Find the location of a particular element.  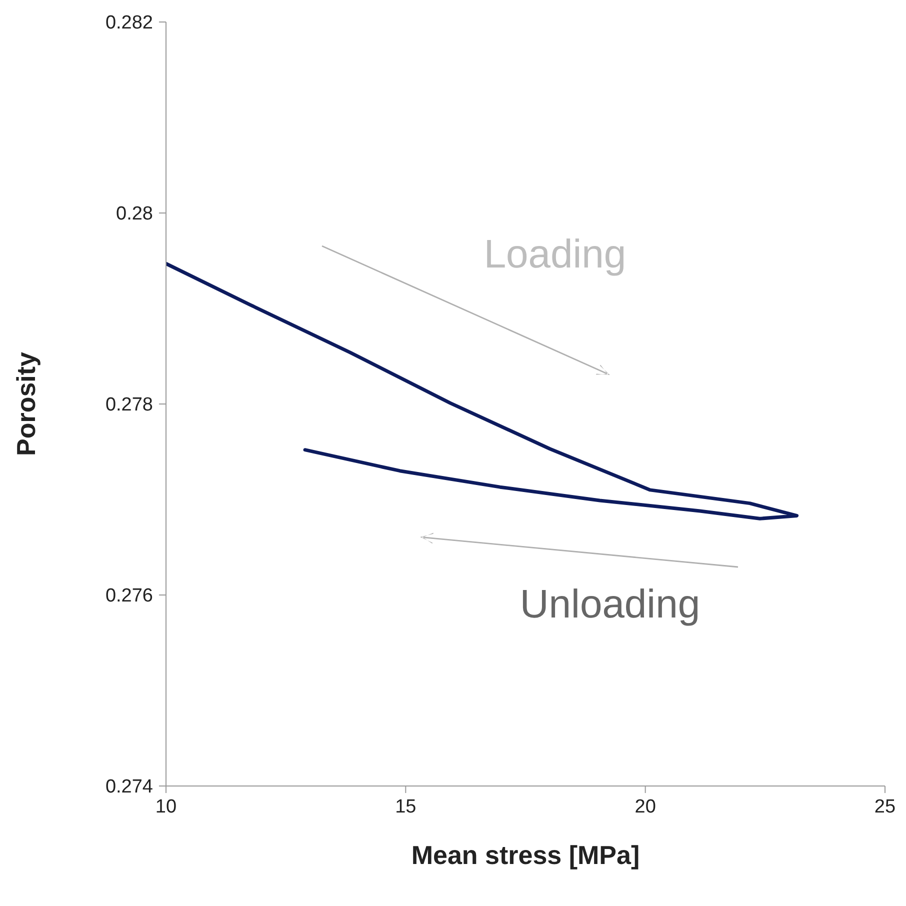

y-tick-label: 0.274 is located at coordinates (129, 787).